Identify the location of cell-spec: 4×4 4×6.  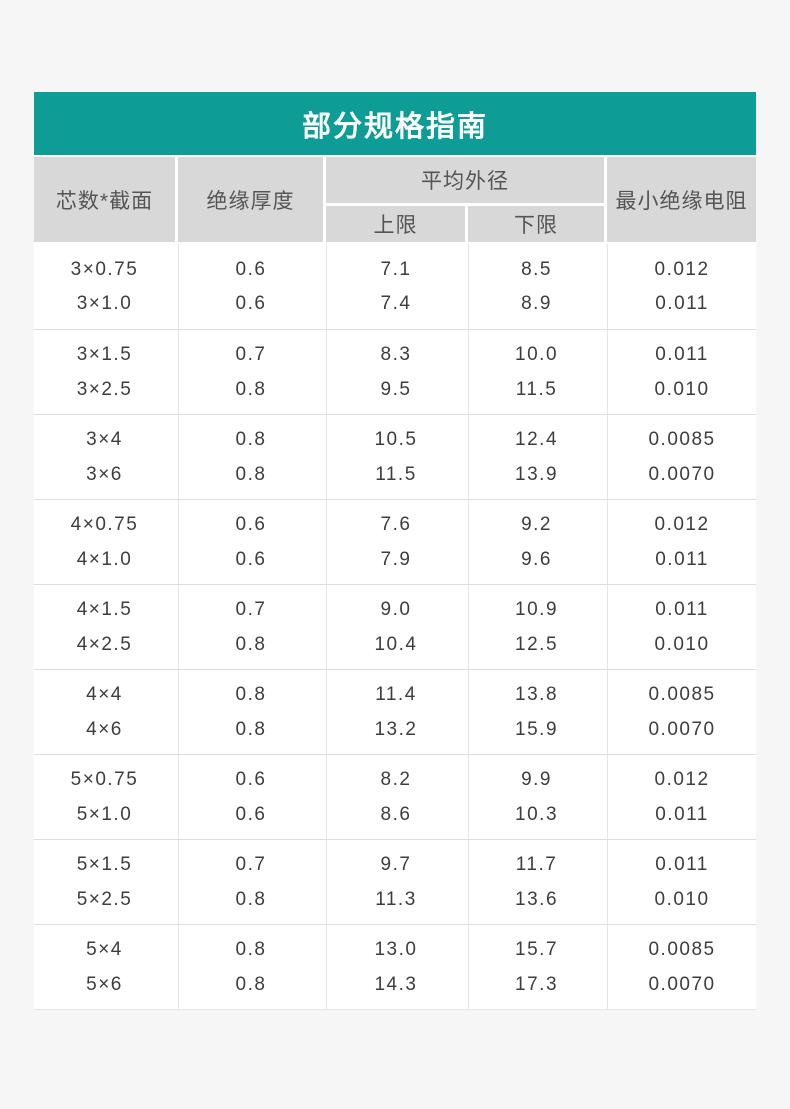
(104, 712).